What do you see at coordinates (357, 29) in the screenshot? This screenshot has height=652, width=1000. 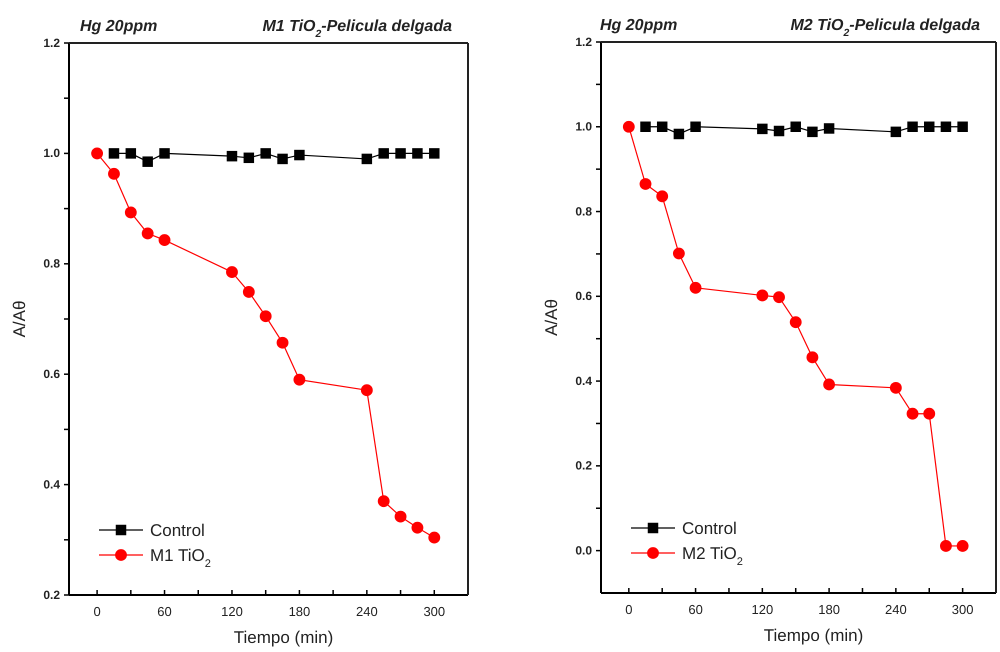 I see `chart-subtitle: M1 TiO$_{2}$-Pelicula delgada` at bounding box center [357, 29].